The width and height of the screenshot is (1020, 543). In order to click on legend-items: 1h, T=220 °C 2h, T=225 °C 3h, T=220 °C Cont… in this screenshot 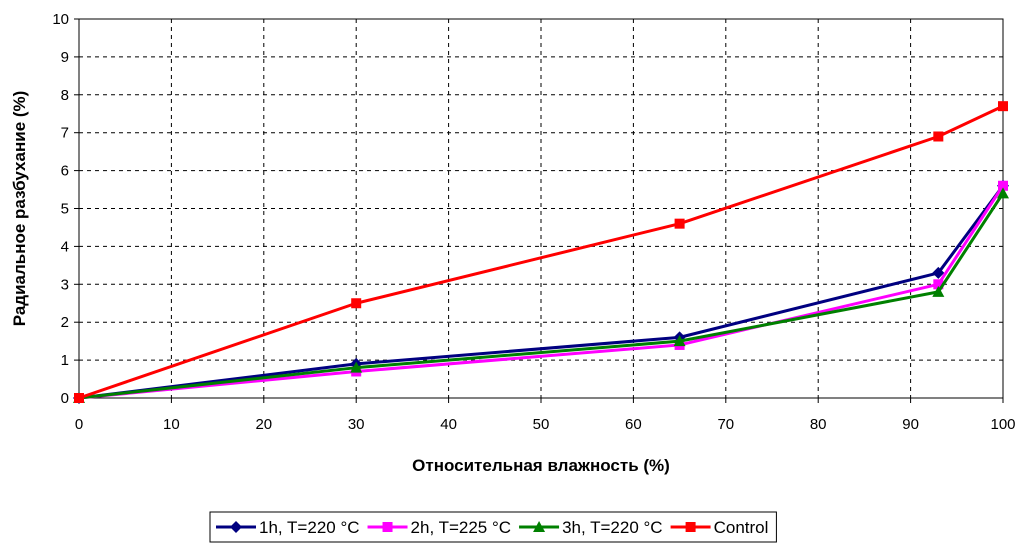, I will do `click(492, 527)`.